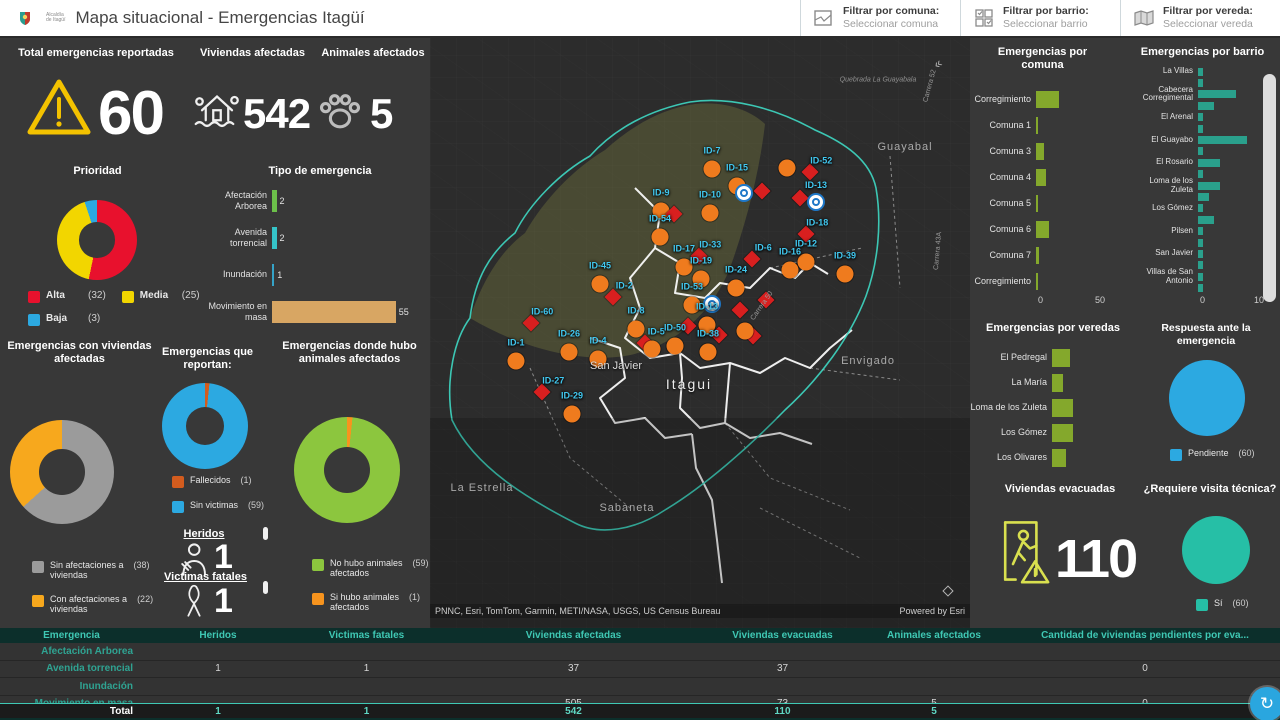  Describe the element at coordinates (1216, 550) in the screenshot. I see `visita-pie-chart` at that location.